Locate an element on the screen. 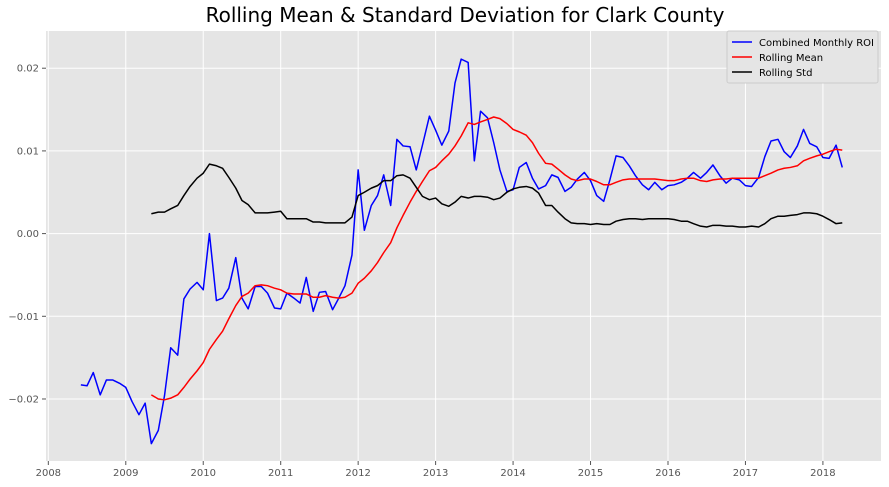 Image resolution: width=889 pixels, height=487 pixels. y-tick-label: 0.01 is located at coordinates (28, 151).